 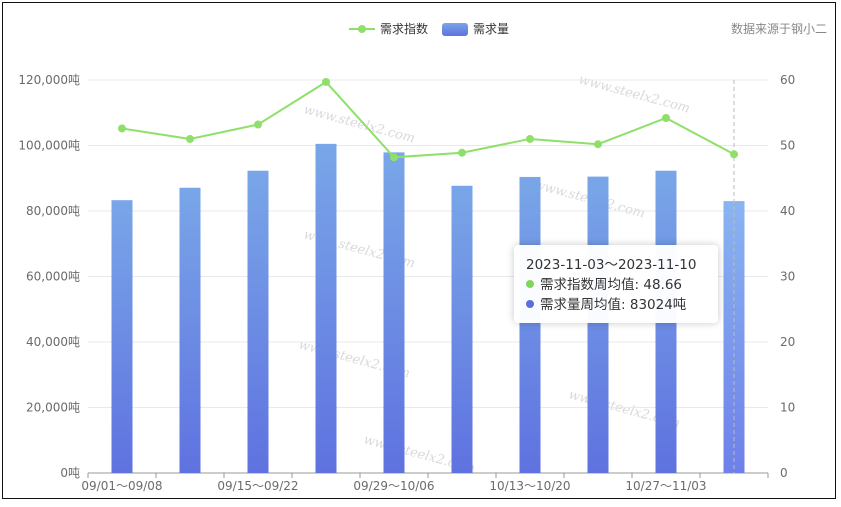 What do you see at coordinates (787, 342) in the screenshot?
I see `right-tick-label: 20` at bounding box center [787, 342].